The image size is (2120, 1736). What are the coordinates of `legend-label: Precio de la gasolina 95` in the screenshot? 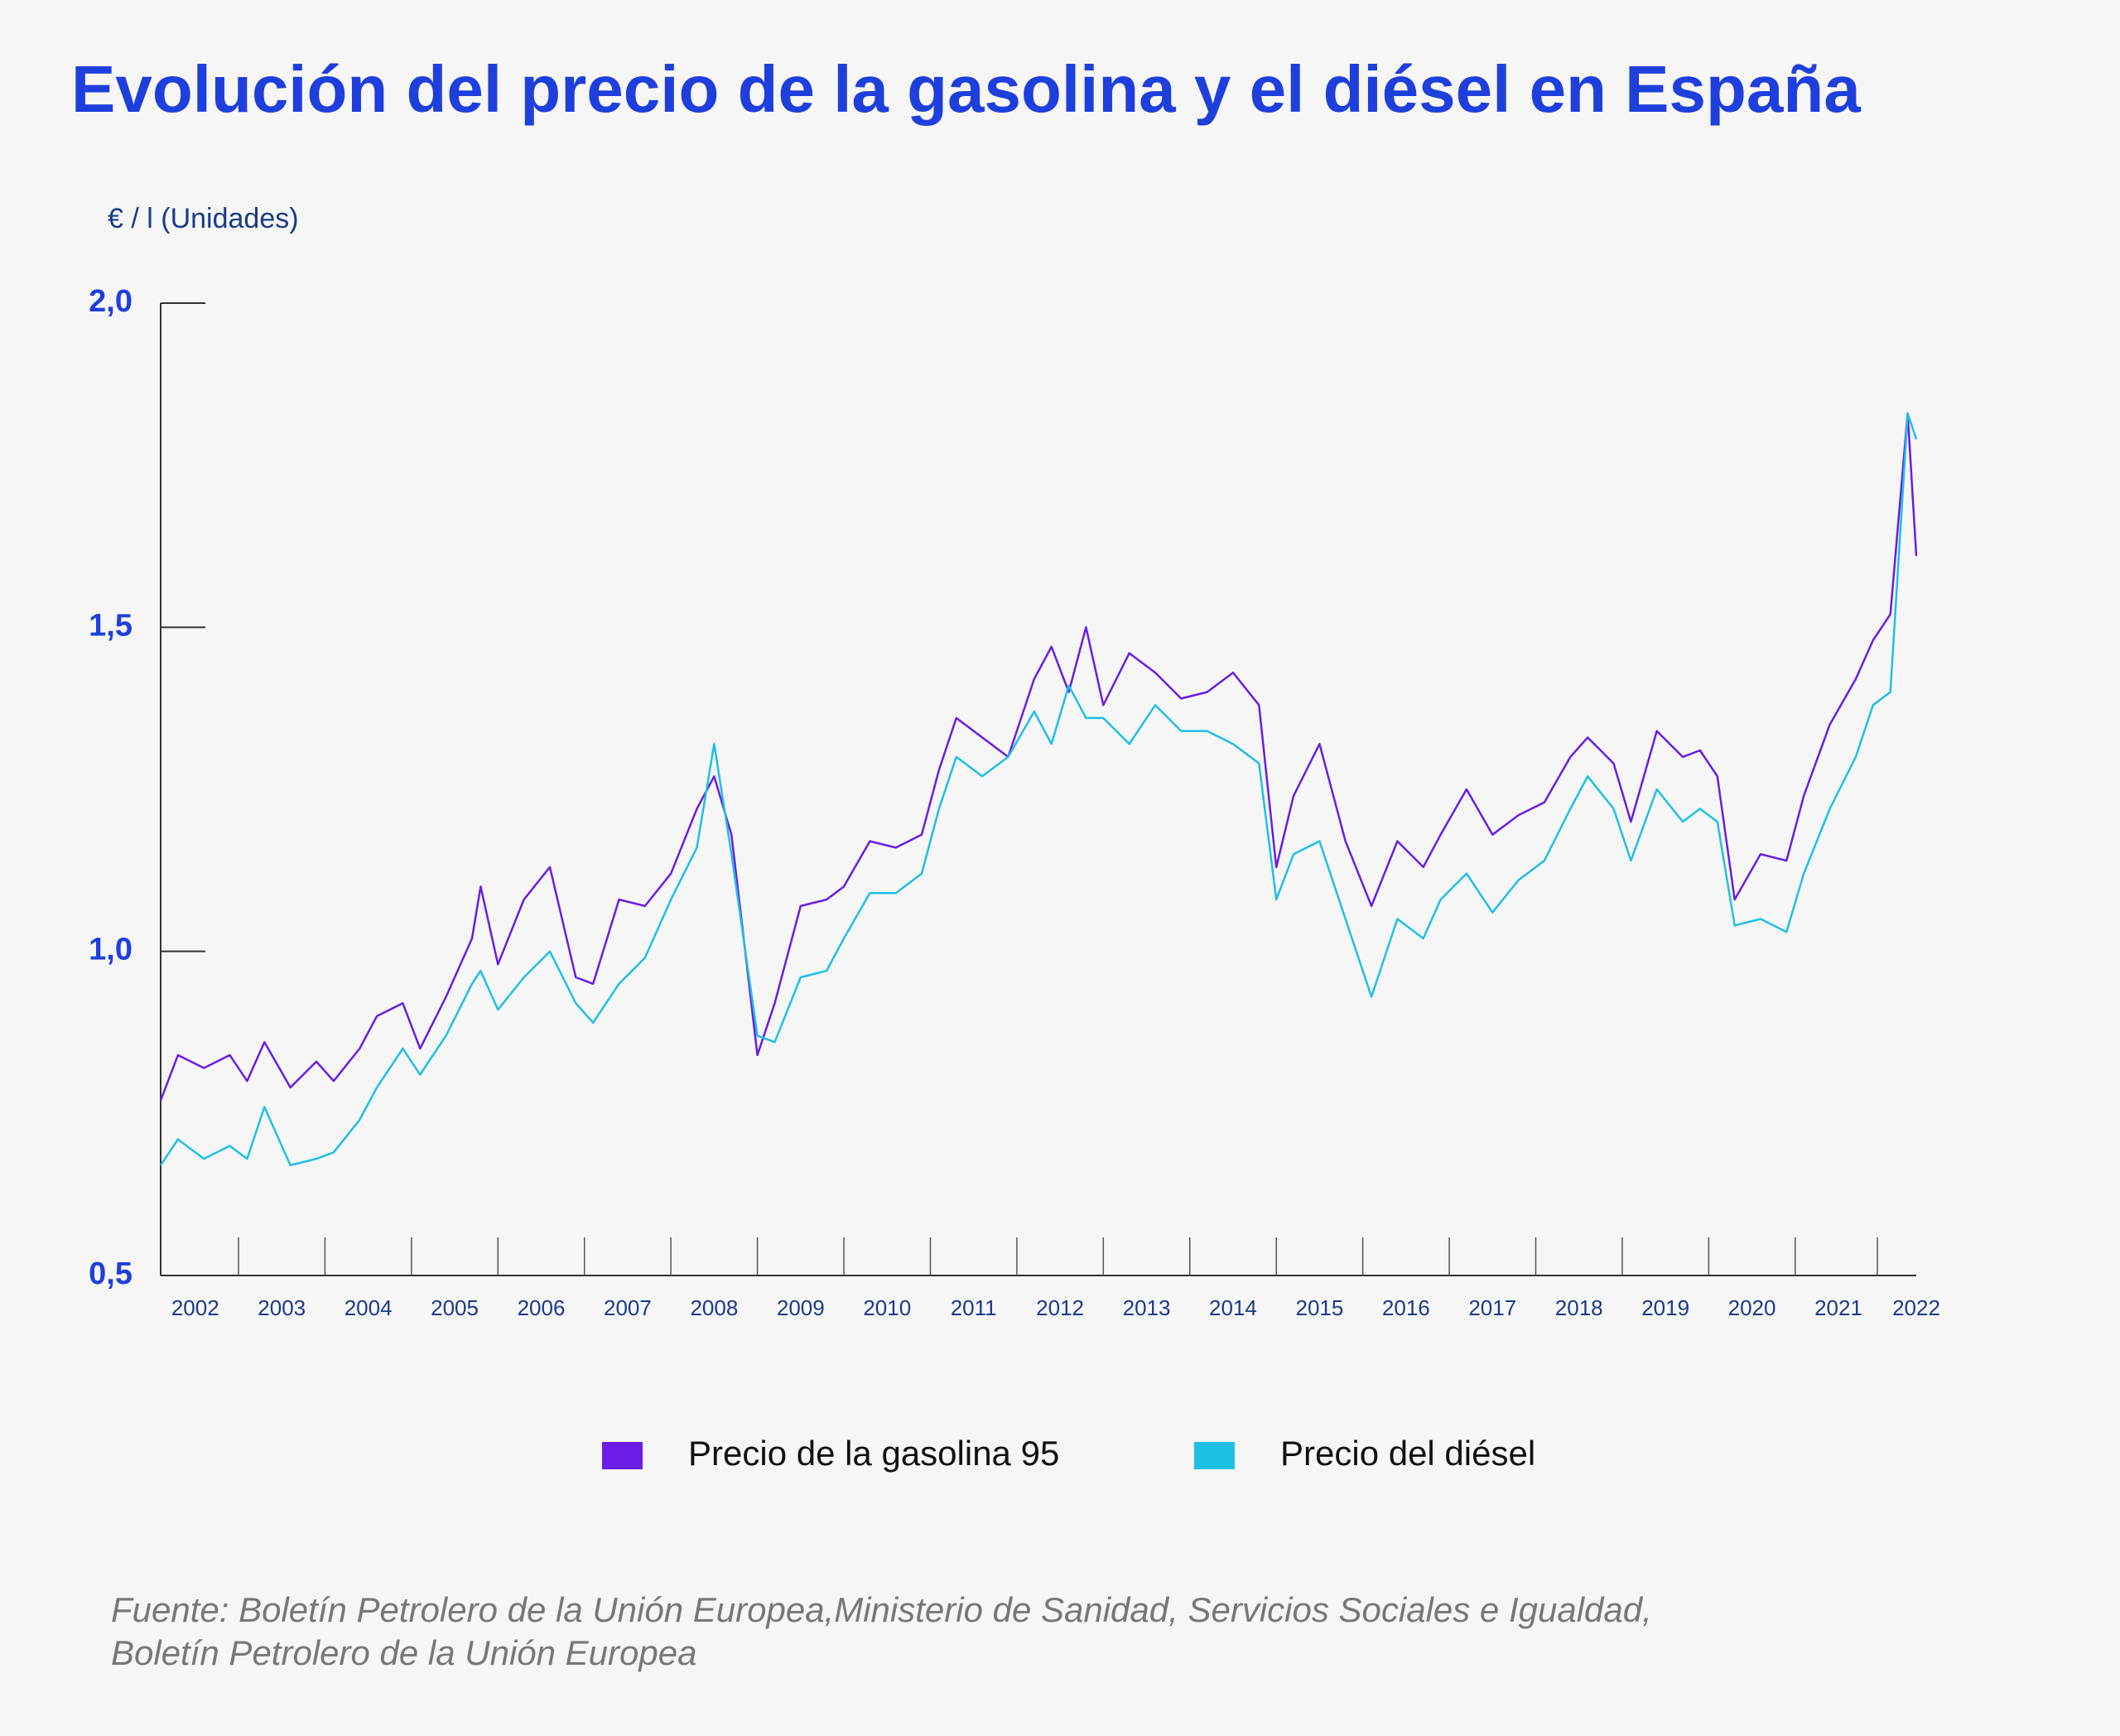 It's located at (873, 1454).